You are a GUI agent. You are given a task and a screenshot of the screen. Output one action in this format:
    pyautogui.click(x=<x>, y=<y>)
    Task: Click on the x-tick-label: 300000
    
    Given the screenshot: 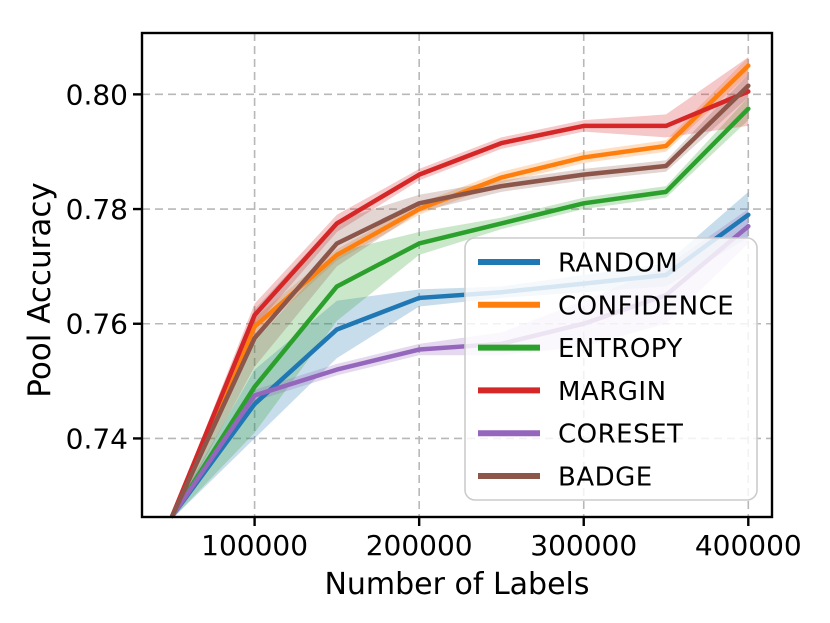 What is the action you would take?
    pyautogui.click(x=583, y=545)
    